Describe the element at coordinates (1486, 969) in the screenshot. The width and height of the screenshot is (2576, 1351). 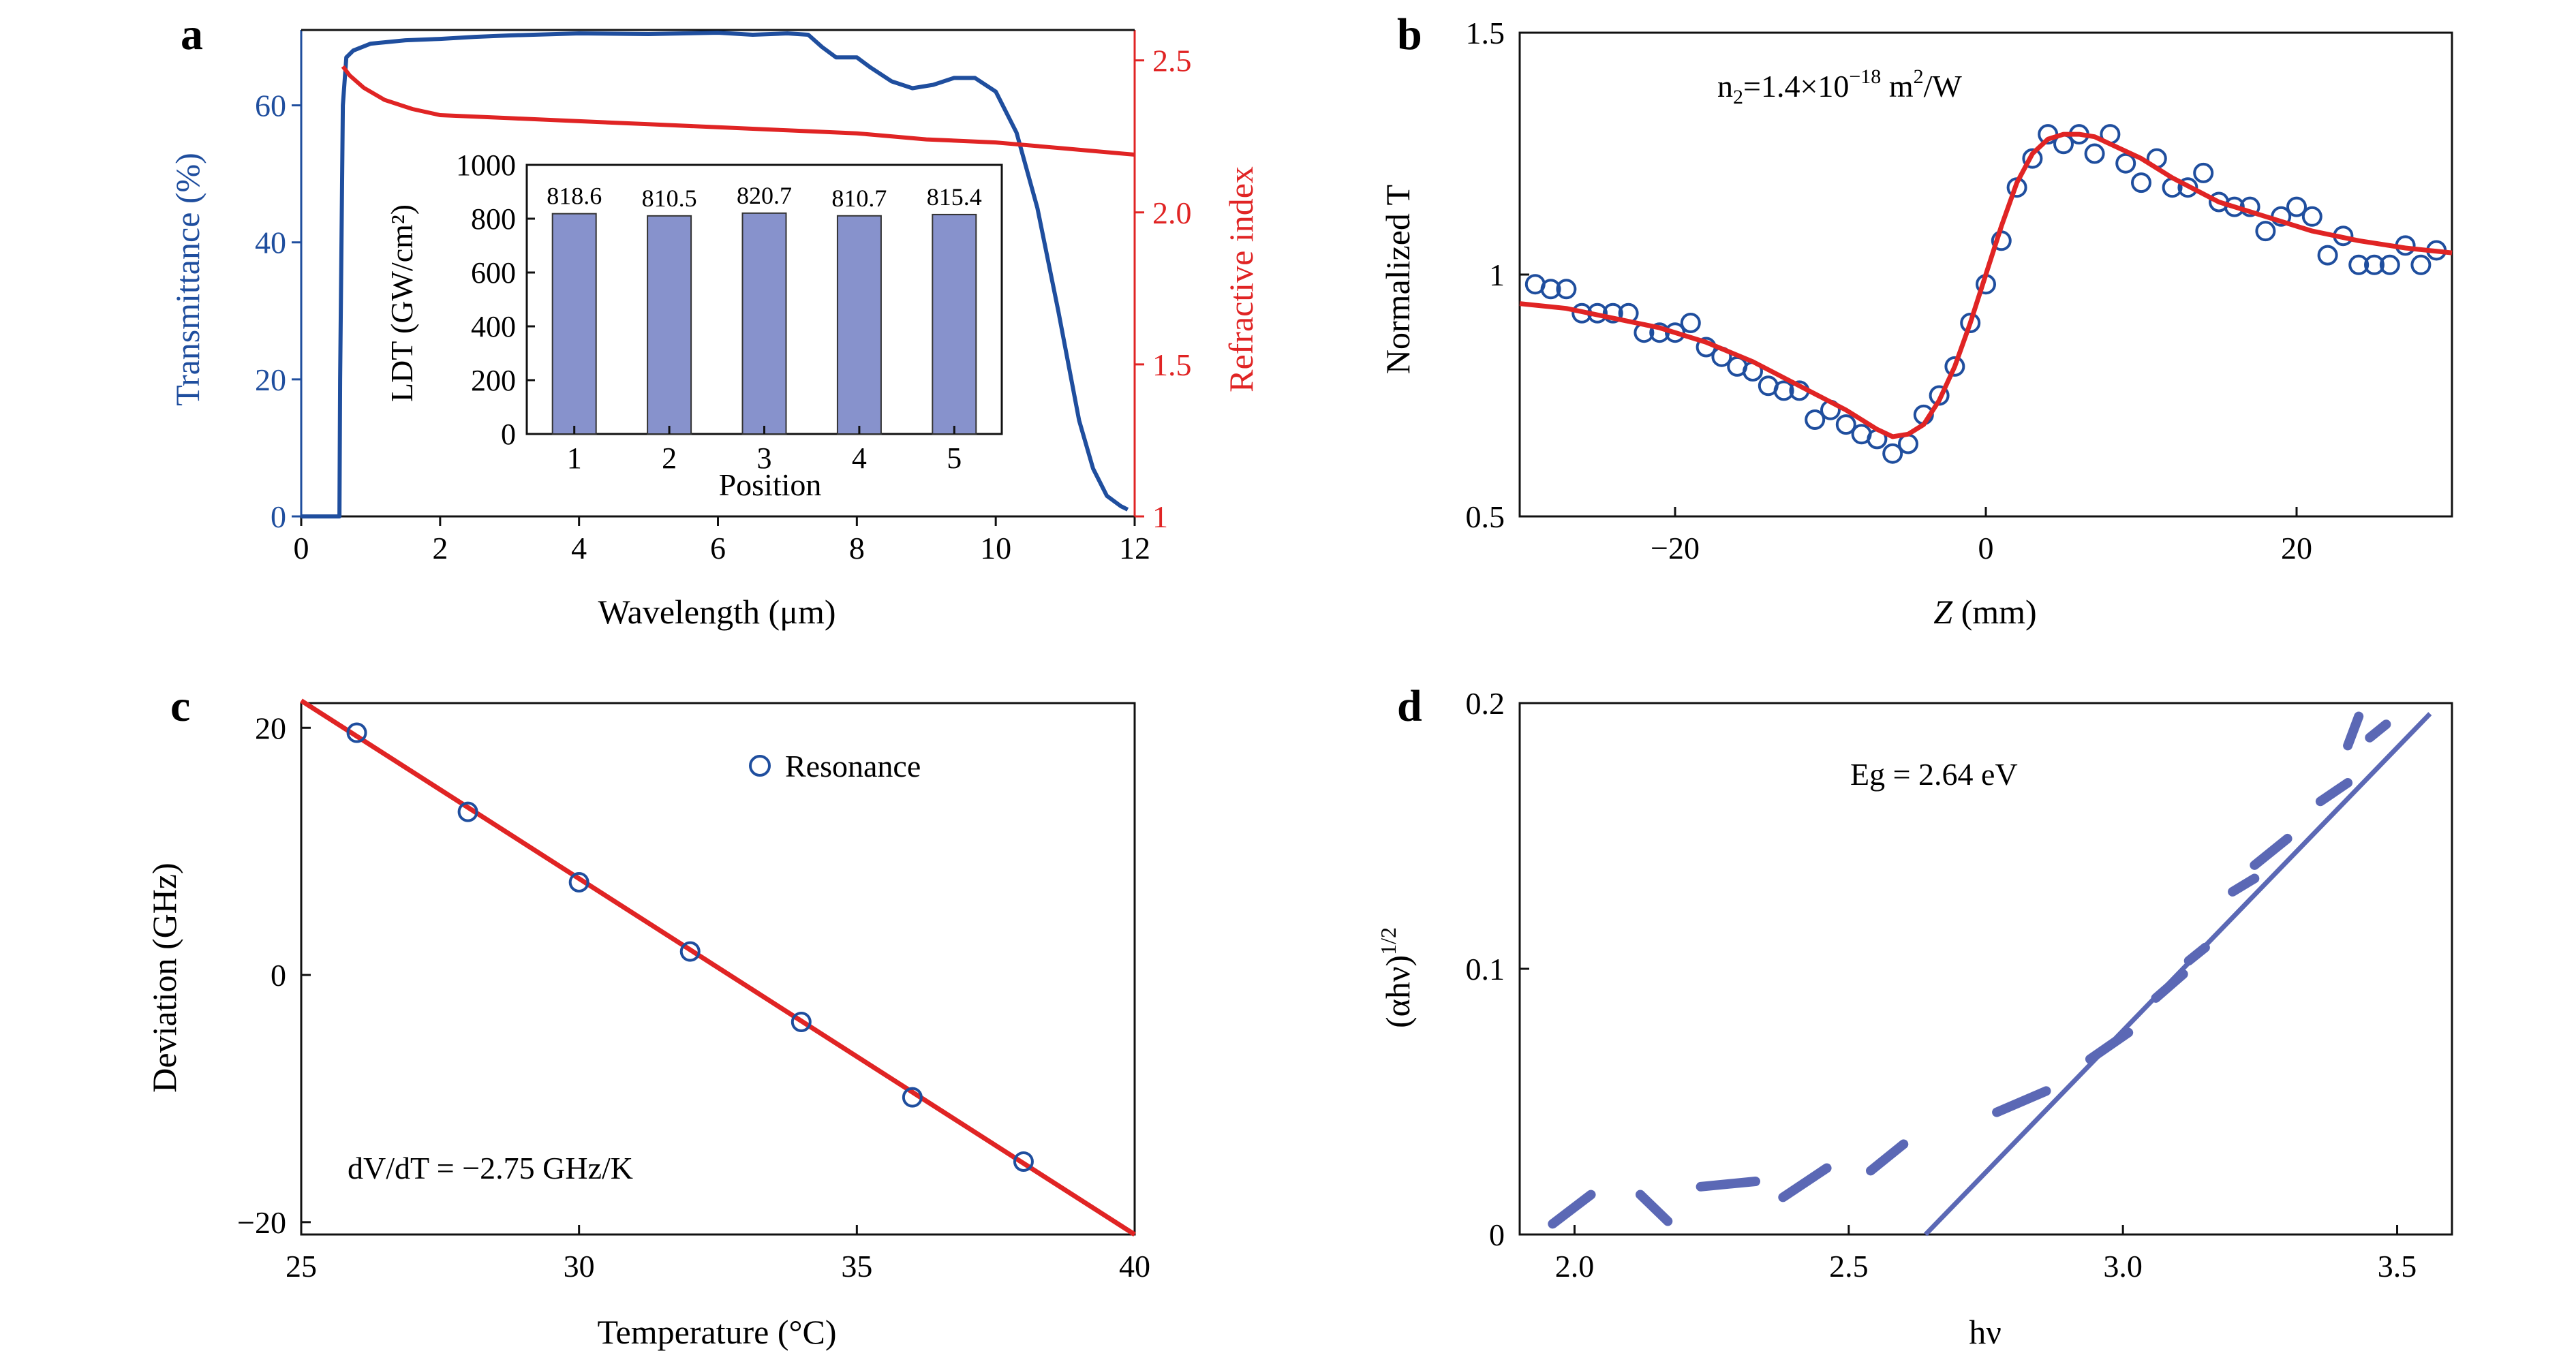
I see `panel-d-ytick-label: 0.1` at that location.